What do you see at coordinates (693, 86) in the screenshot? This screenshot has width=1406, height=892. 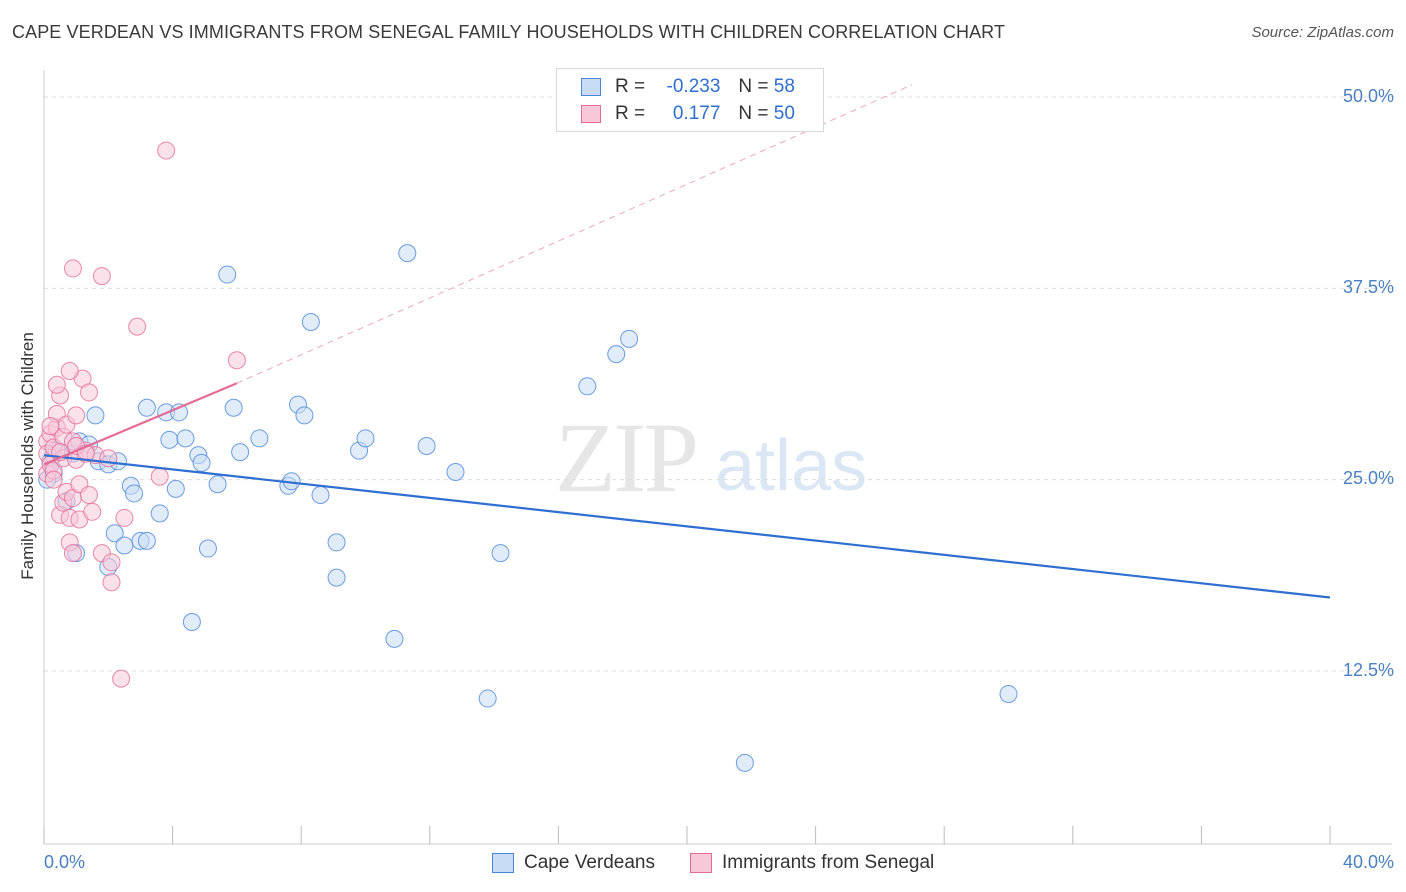 I see `r-value: -0.233` at bounding box center [693, 86].